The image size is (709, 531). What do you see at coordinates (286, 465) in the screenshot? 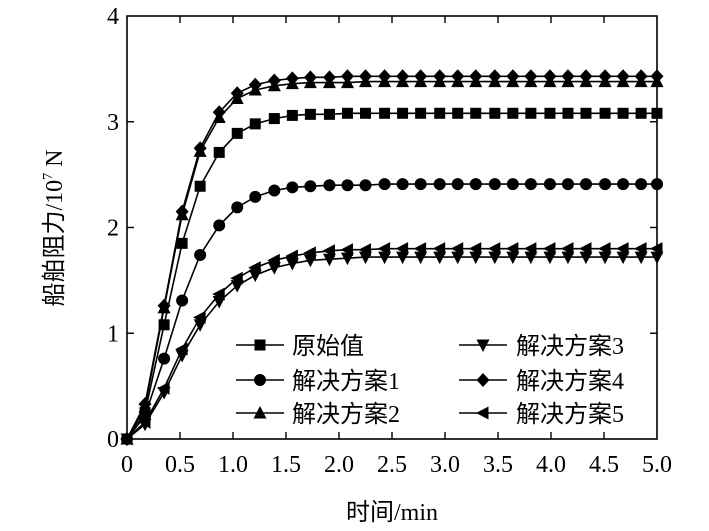
I see `x-tick-label: 1.5` at bounding box center [286, 465].